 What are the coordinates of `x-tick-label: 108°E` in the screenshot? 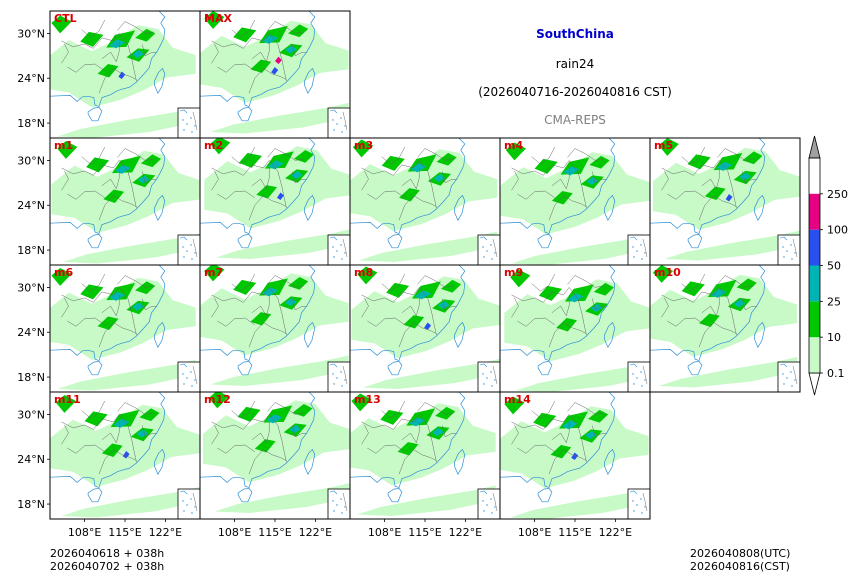 It's located at (234, 532).